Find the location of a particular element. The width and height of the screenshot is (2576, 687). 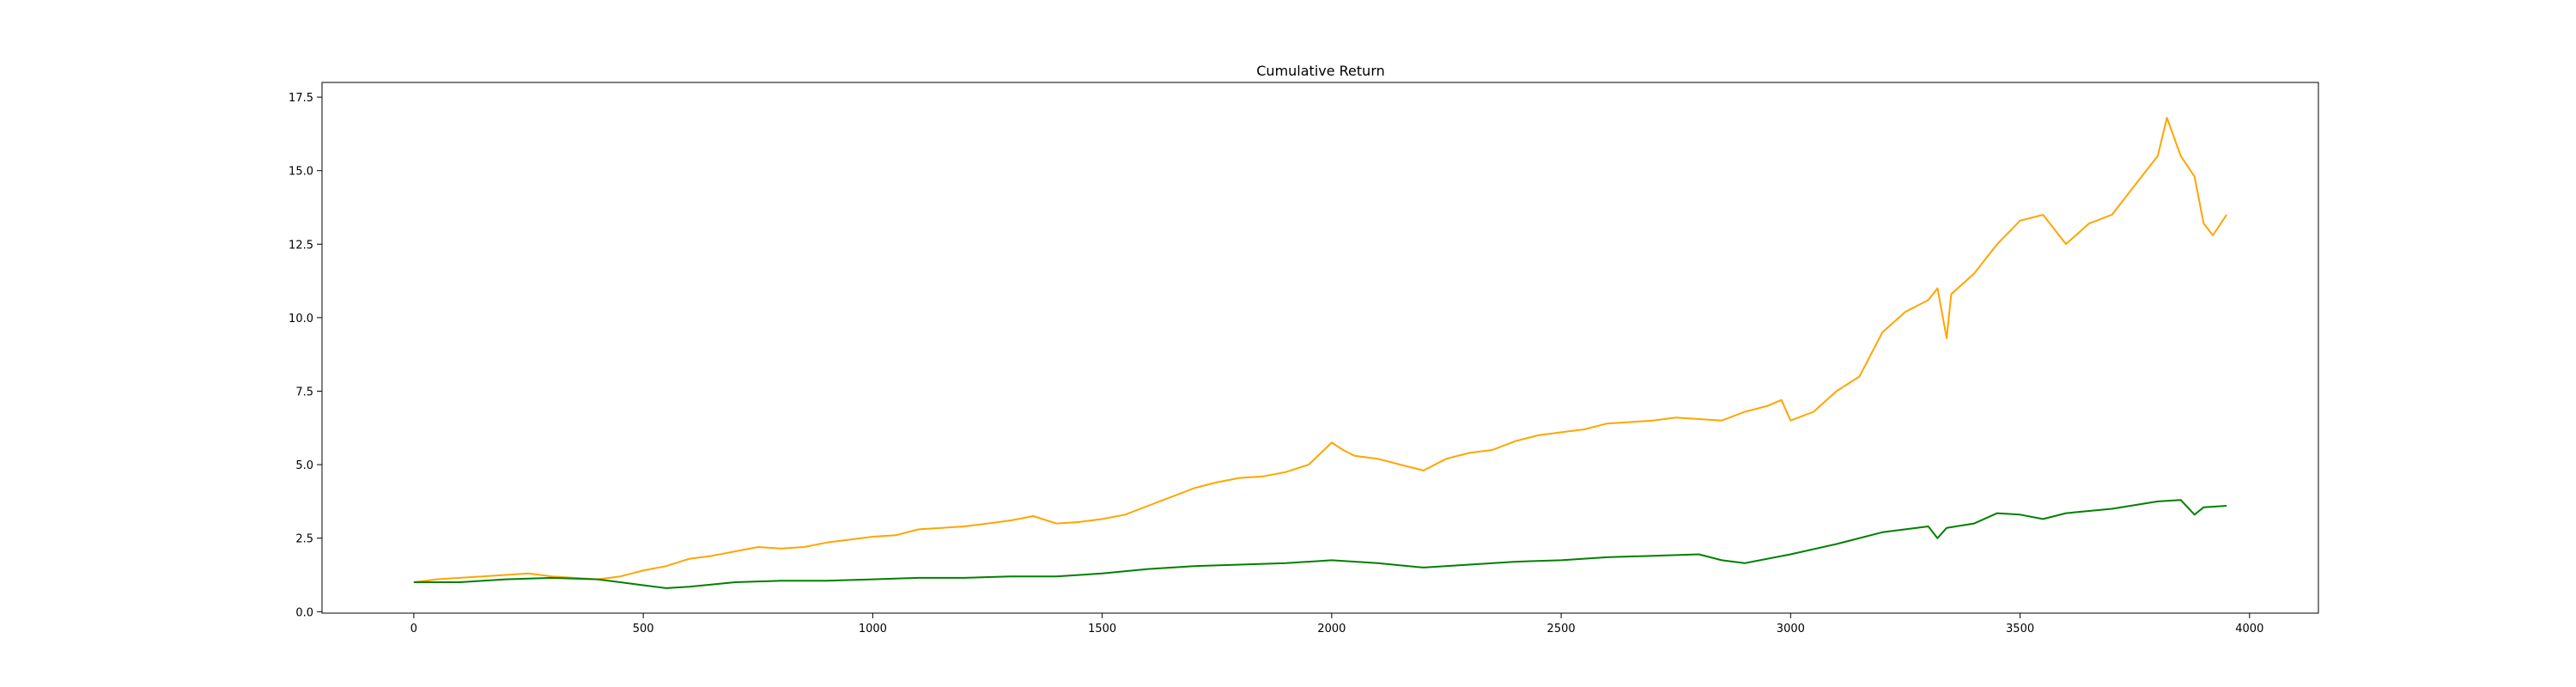

x-tick-label: 2500 is located at coordinates (1561, 629).